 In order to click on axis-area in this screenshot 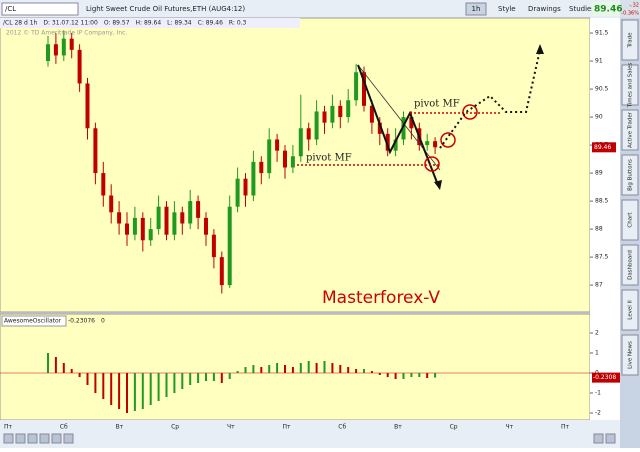, I will do `click(605, 219)`.